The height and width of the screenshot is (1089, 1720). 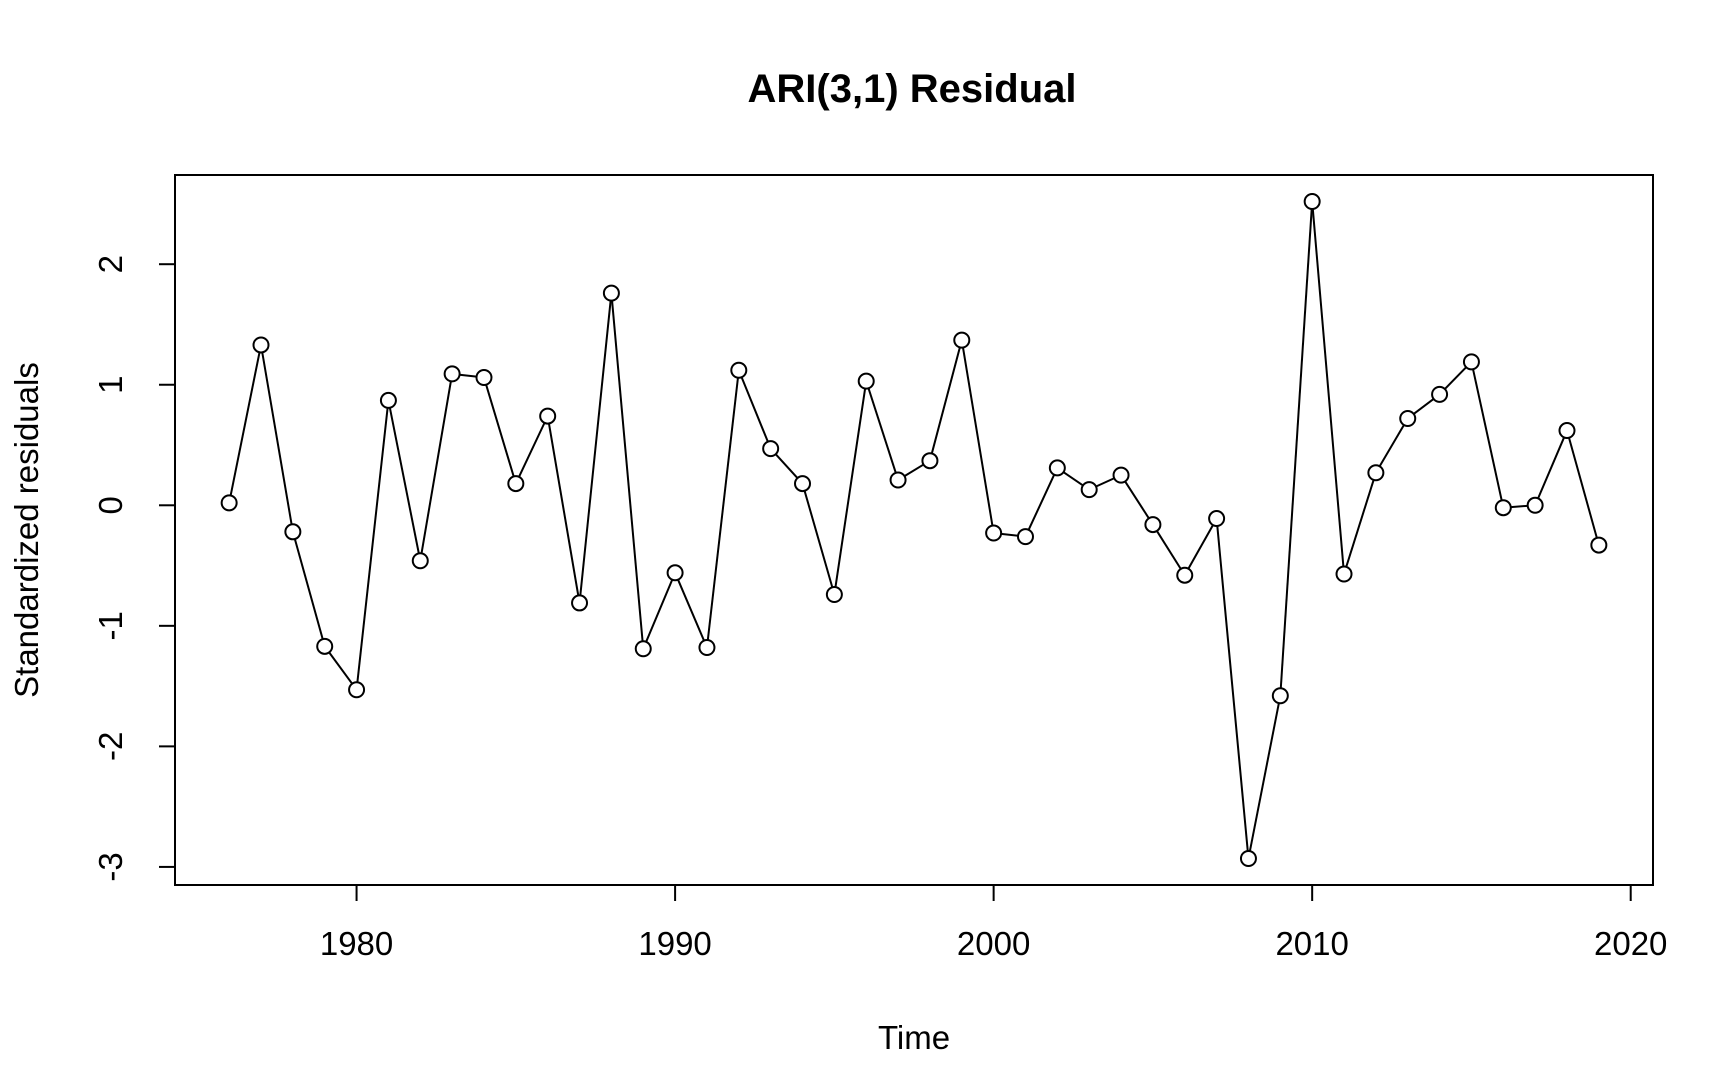 What do you see at coordinates (993, 923) in the screenshot?
I see `x-axis: 1980 1990 2000 2010 2020` at bounding box center [993, 923].